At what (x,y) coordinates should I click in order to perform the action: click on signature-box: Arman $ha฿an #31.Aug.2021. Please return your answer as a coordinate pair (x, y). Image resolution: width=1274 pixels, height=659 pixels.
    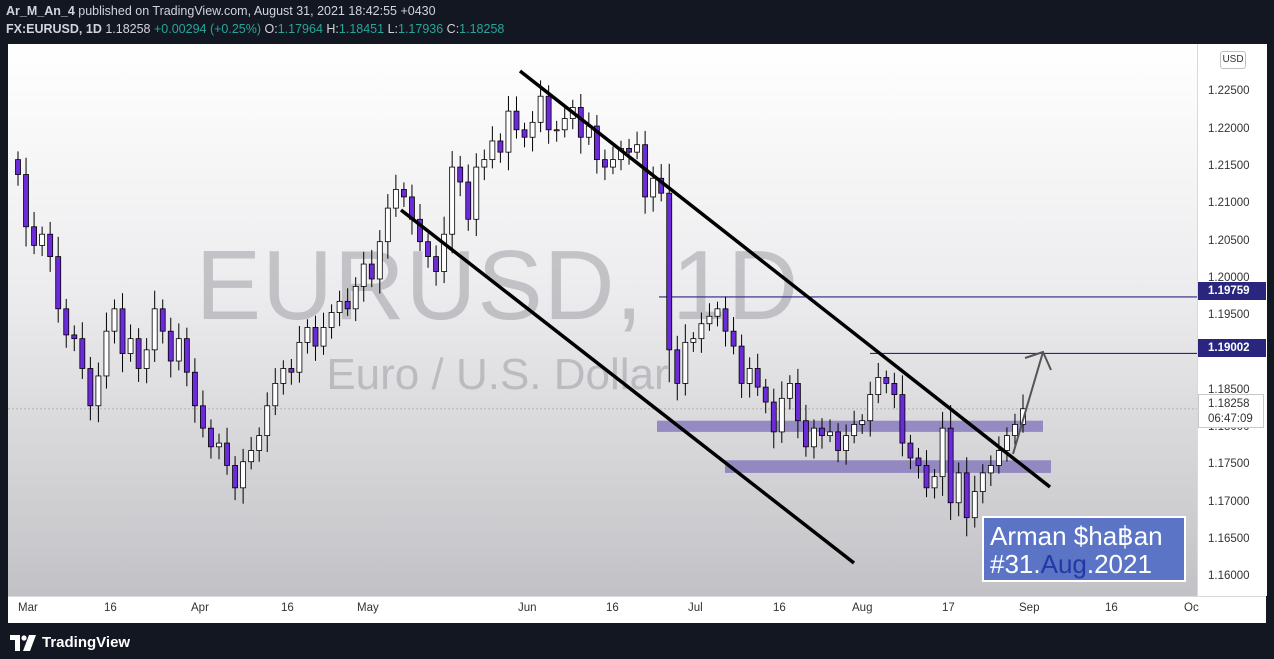
    Looking at the image, I should click on (1084, 549).